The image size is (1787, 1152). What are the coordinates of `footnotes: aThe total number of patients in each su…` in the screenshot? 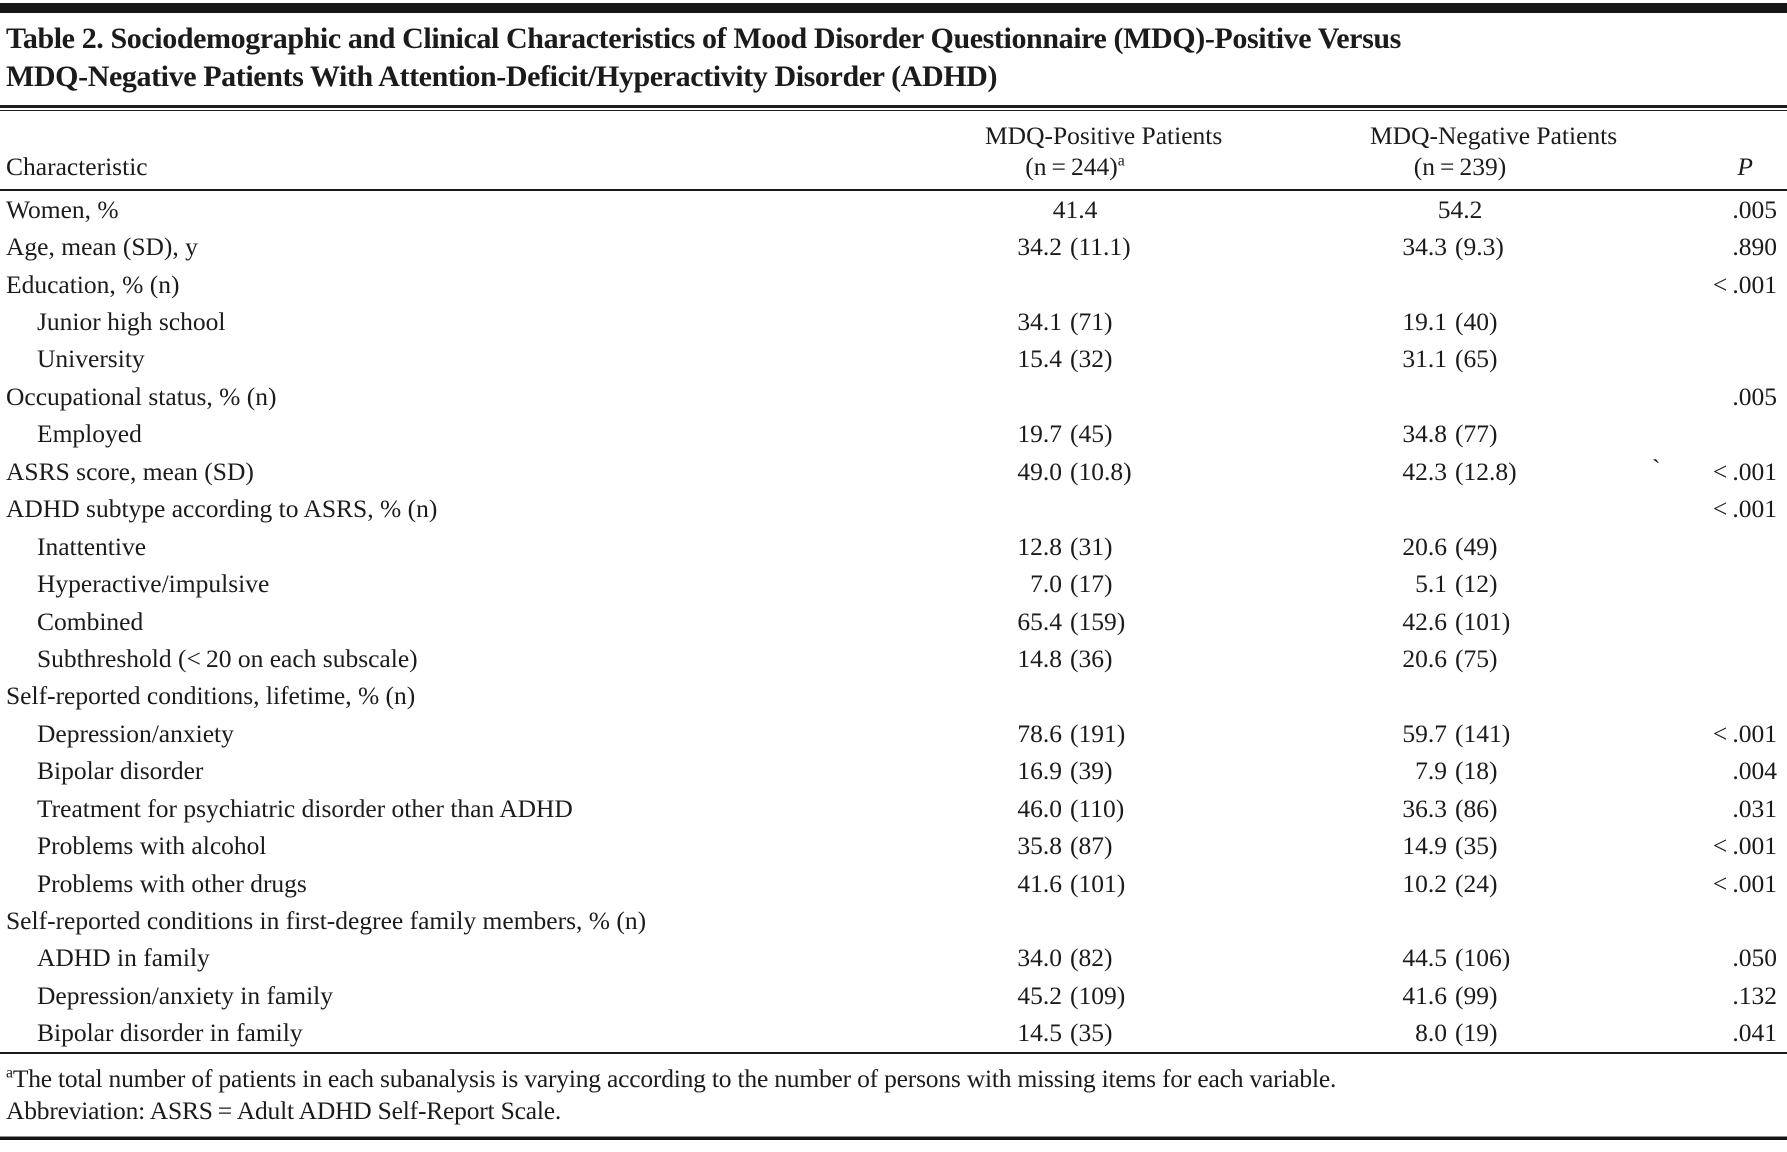 It's located at (893, 1093).